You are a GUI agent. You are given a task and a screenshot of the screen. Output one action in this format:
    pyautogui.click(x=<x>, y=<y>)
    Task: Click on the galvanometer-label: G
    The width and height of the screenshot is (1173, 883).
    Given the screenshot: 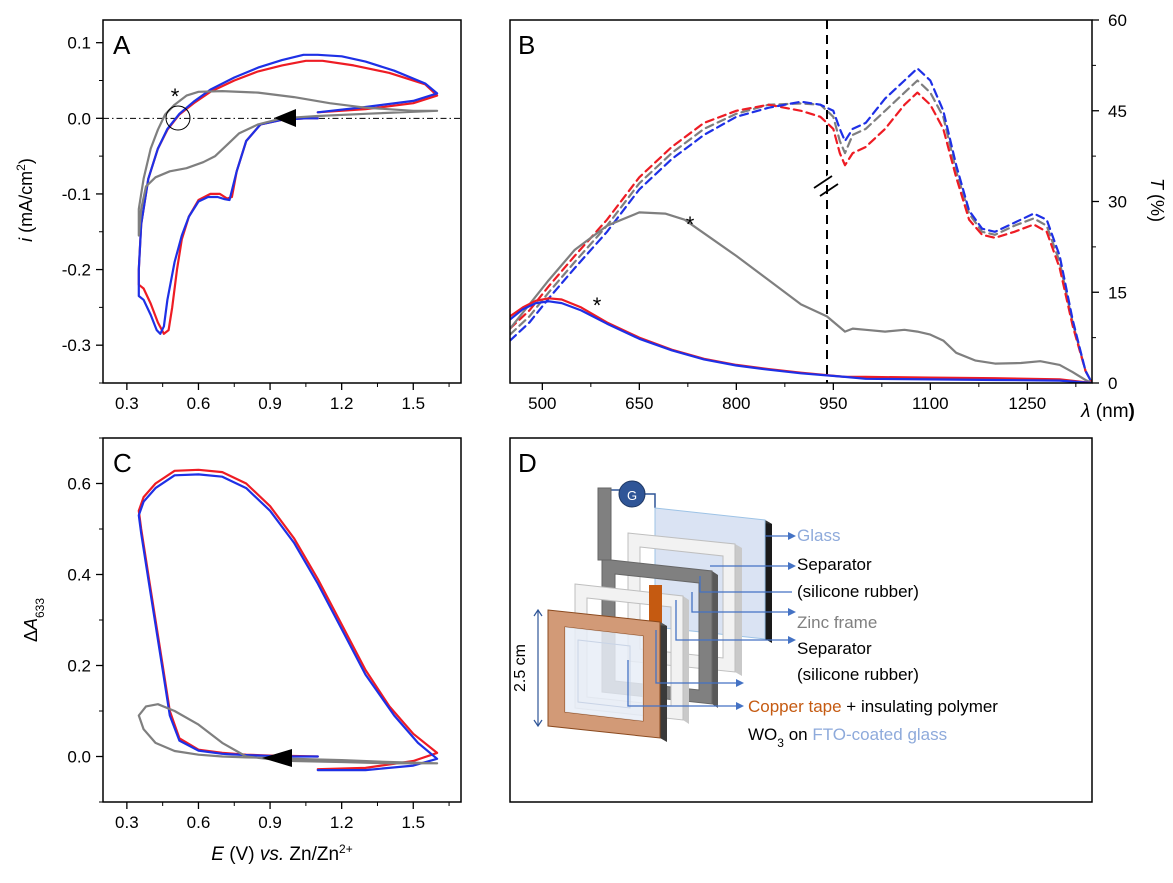 What is the action you would take?
    pyautogui.click(x=632, y=495)
    